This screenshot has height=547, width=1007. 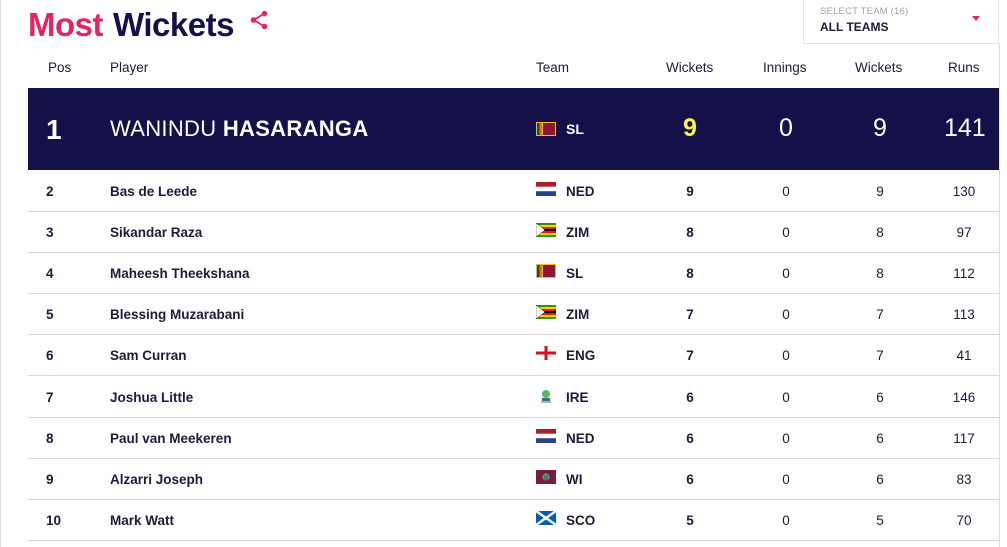 What do you see at coordinates (964, 397) in the screenshot?
I see `row-runs: 146` at bounding box center [964, 397].